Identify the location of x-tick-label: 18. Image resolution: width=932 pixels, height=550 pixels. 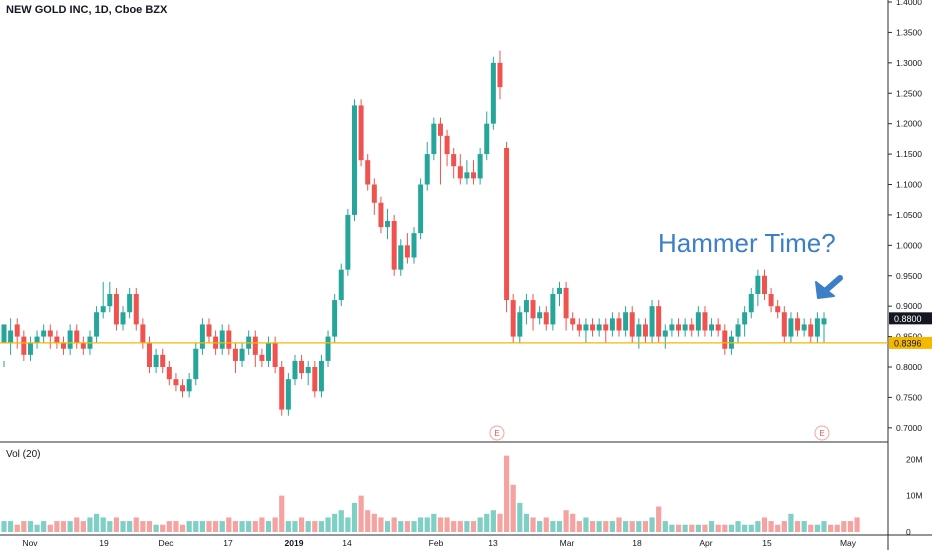
(637, 543).